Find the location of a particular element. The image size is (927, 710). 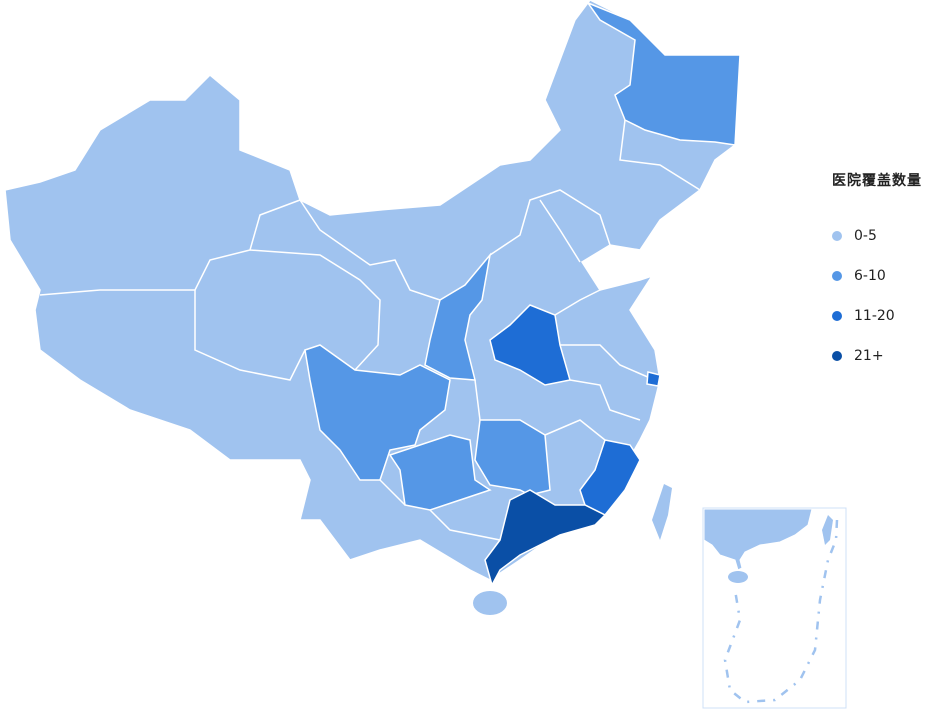

legend-item-0-5: 0-5 is located at coordinates (877, 236).